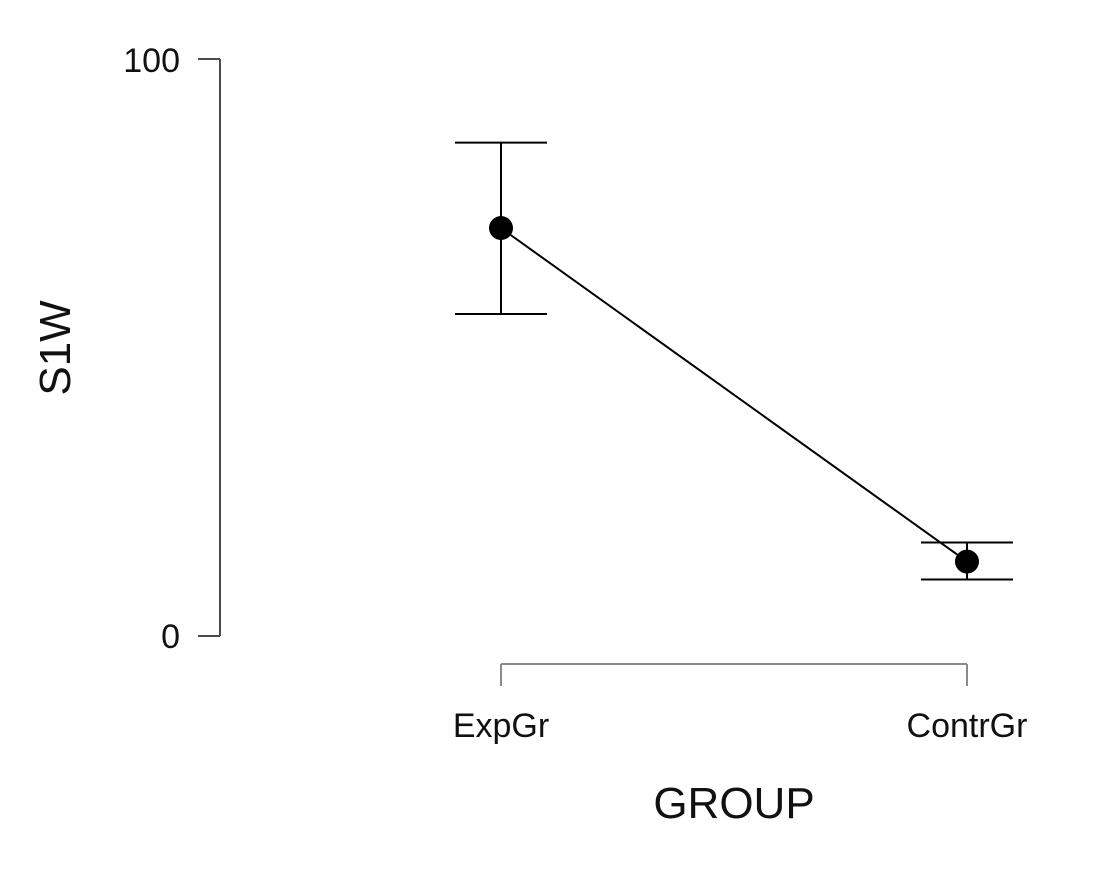 The image size is (1095, 873). What do you see at coordinates (733, 803) in the screenshot?
I see `x-axis-title: GROUP` at bounding box center [733, 803].